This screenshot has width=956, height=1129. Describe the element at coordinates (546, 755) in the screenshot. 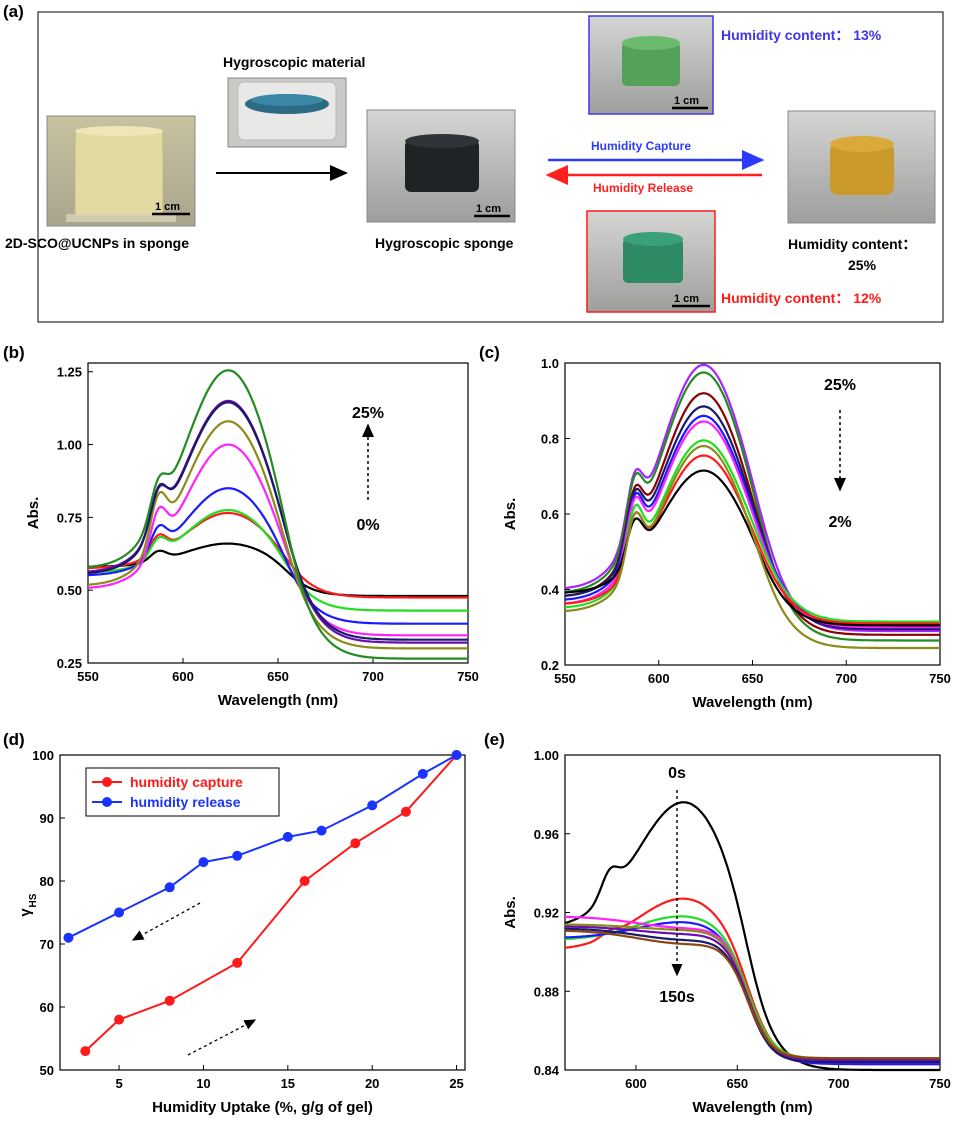

I see `y-tick-label: 1.00` at that location.